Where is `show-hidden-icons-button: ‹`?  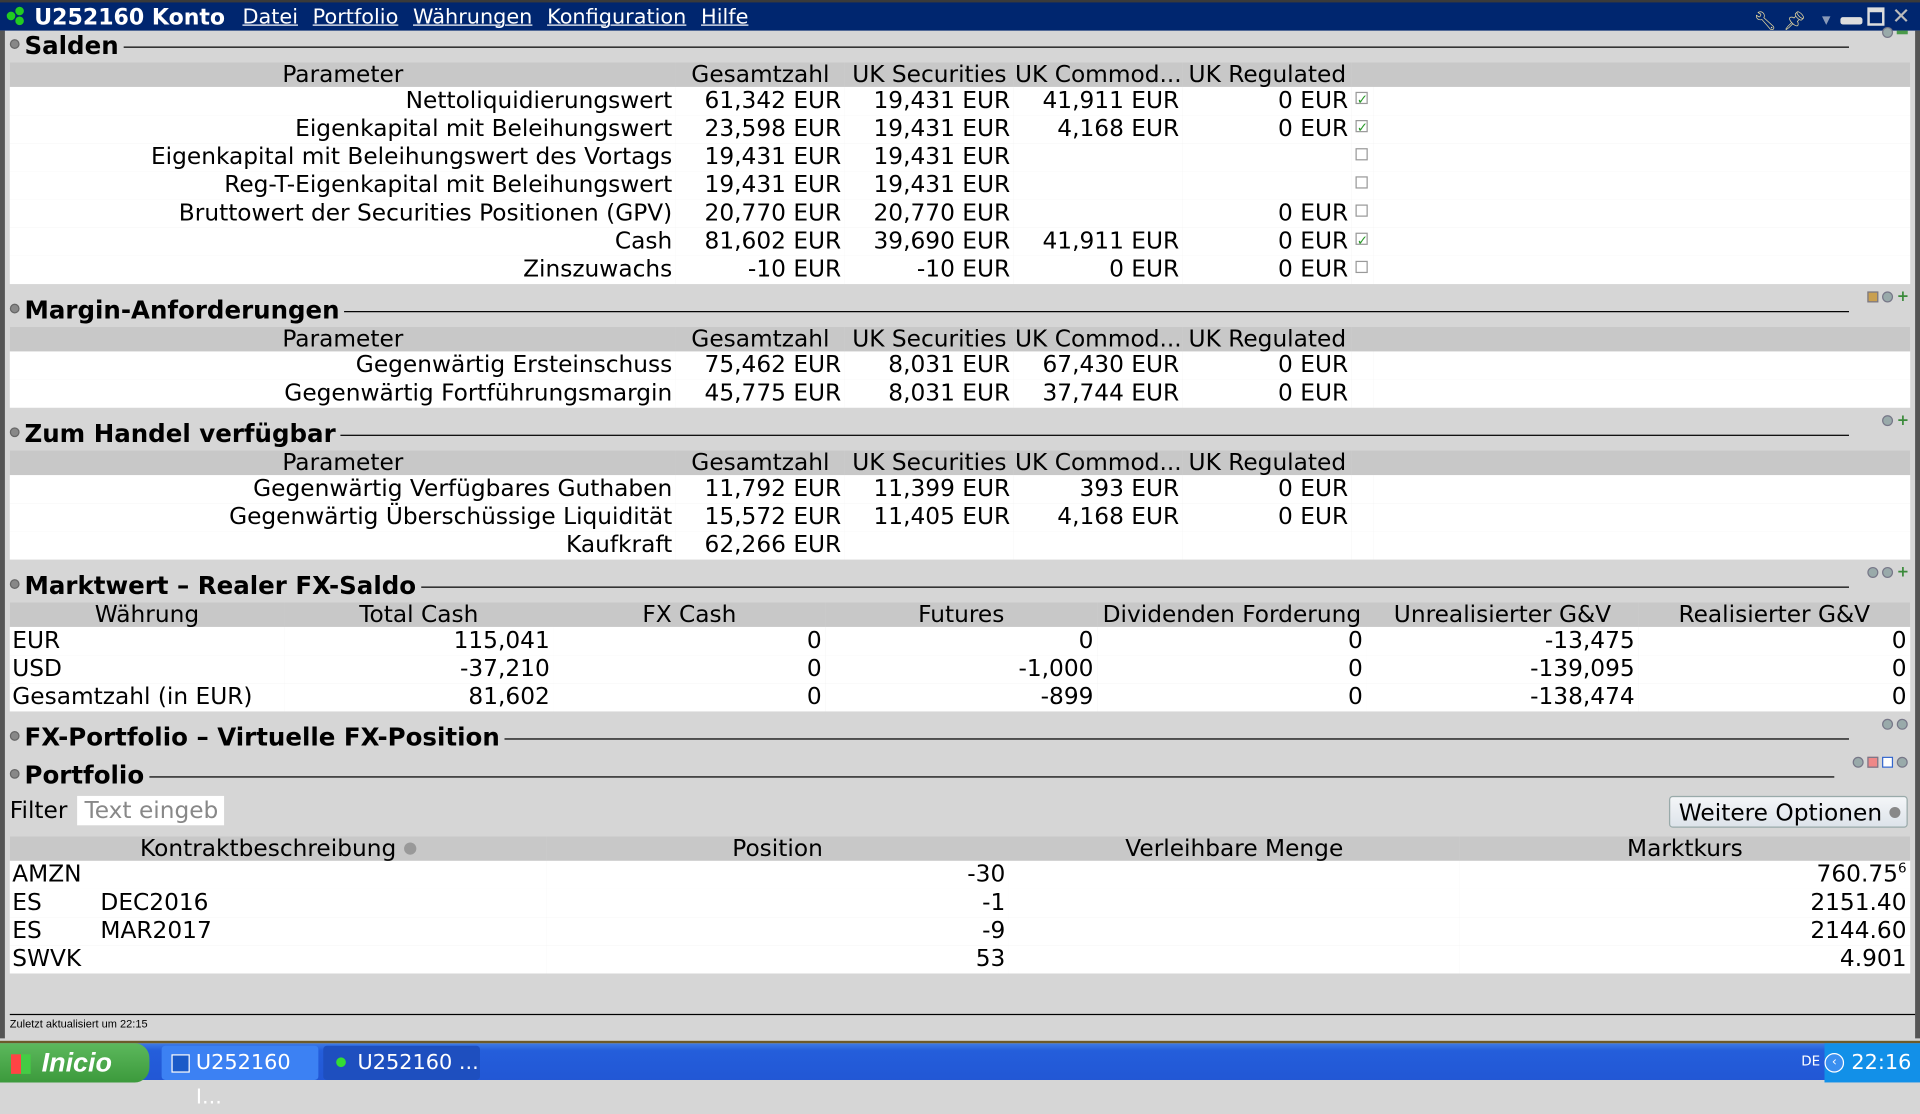
show-hidden-icons-button: ‹ is located at coordinates (1834, 1063).